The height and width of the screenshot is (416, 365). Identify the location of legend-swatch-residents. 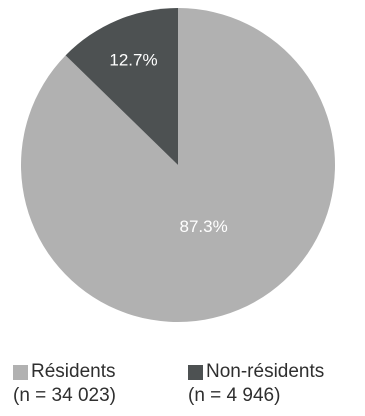
(20, 372).